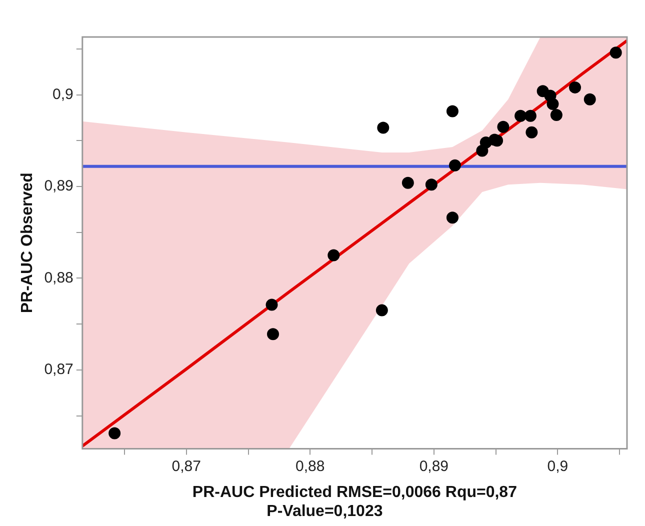  I want to click on y-axis-title: PR-AUC Observed, so click(27, 243).